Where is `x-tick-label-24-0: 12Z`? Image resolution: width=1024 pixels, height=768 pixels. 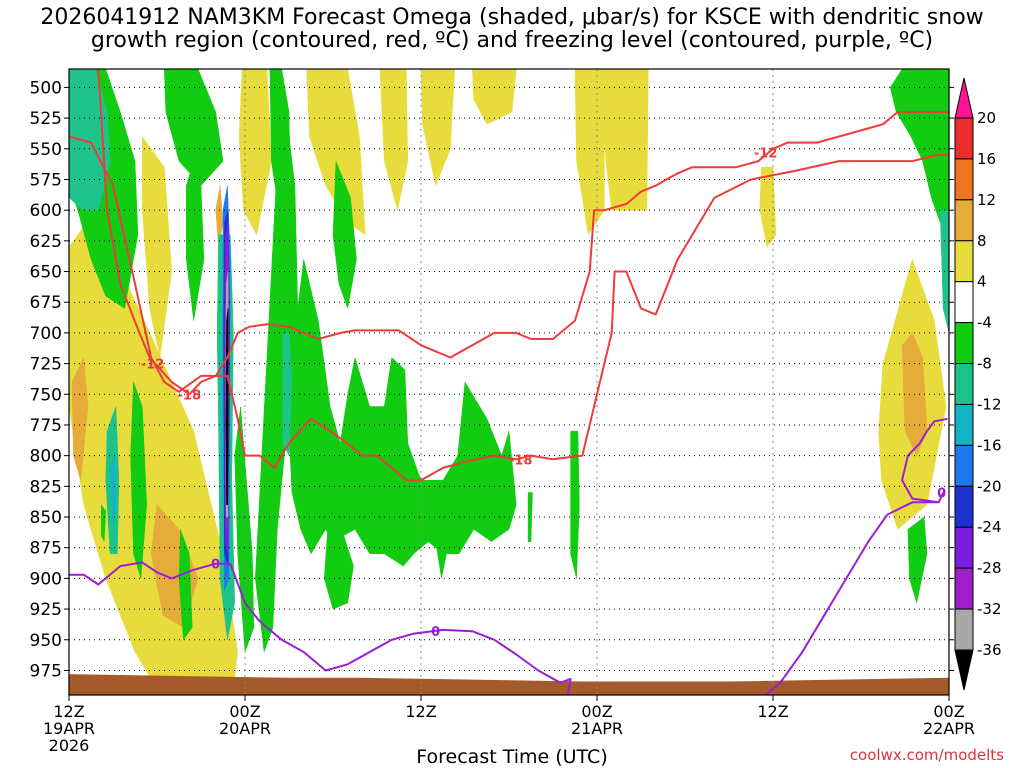
x-tick-label-24-0: 12Z is located at coordinates (420, 711).